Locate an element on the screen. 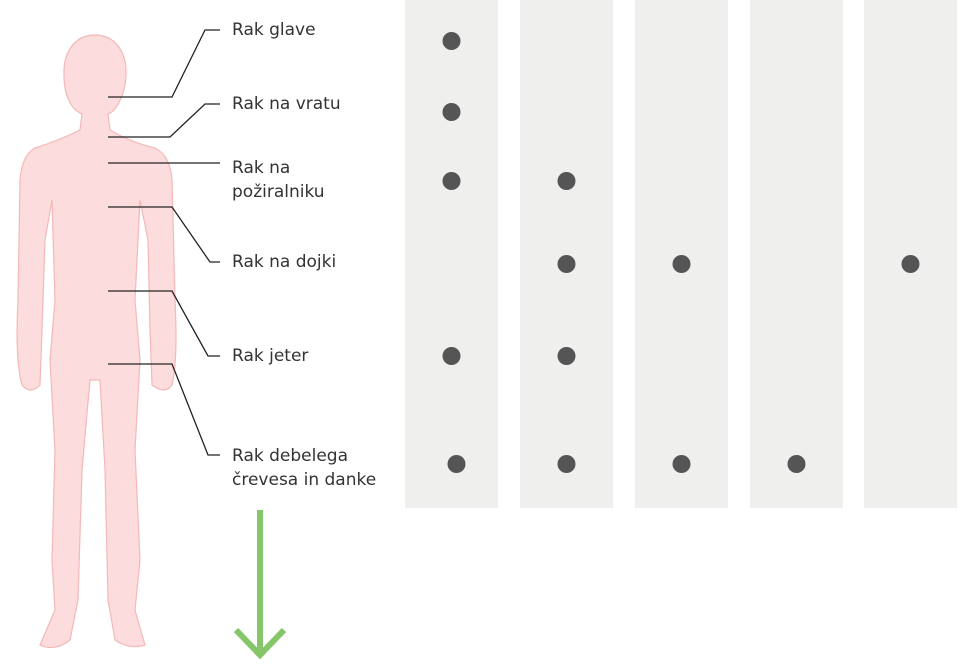  row-label: Rak jeter is located at coordinates (270, 356).